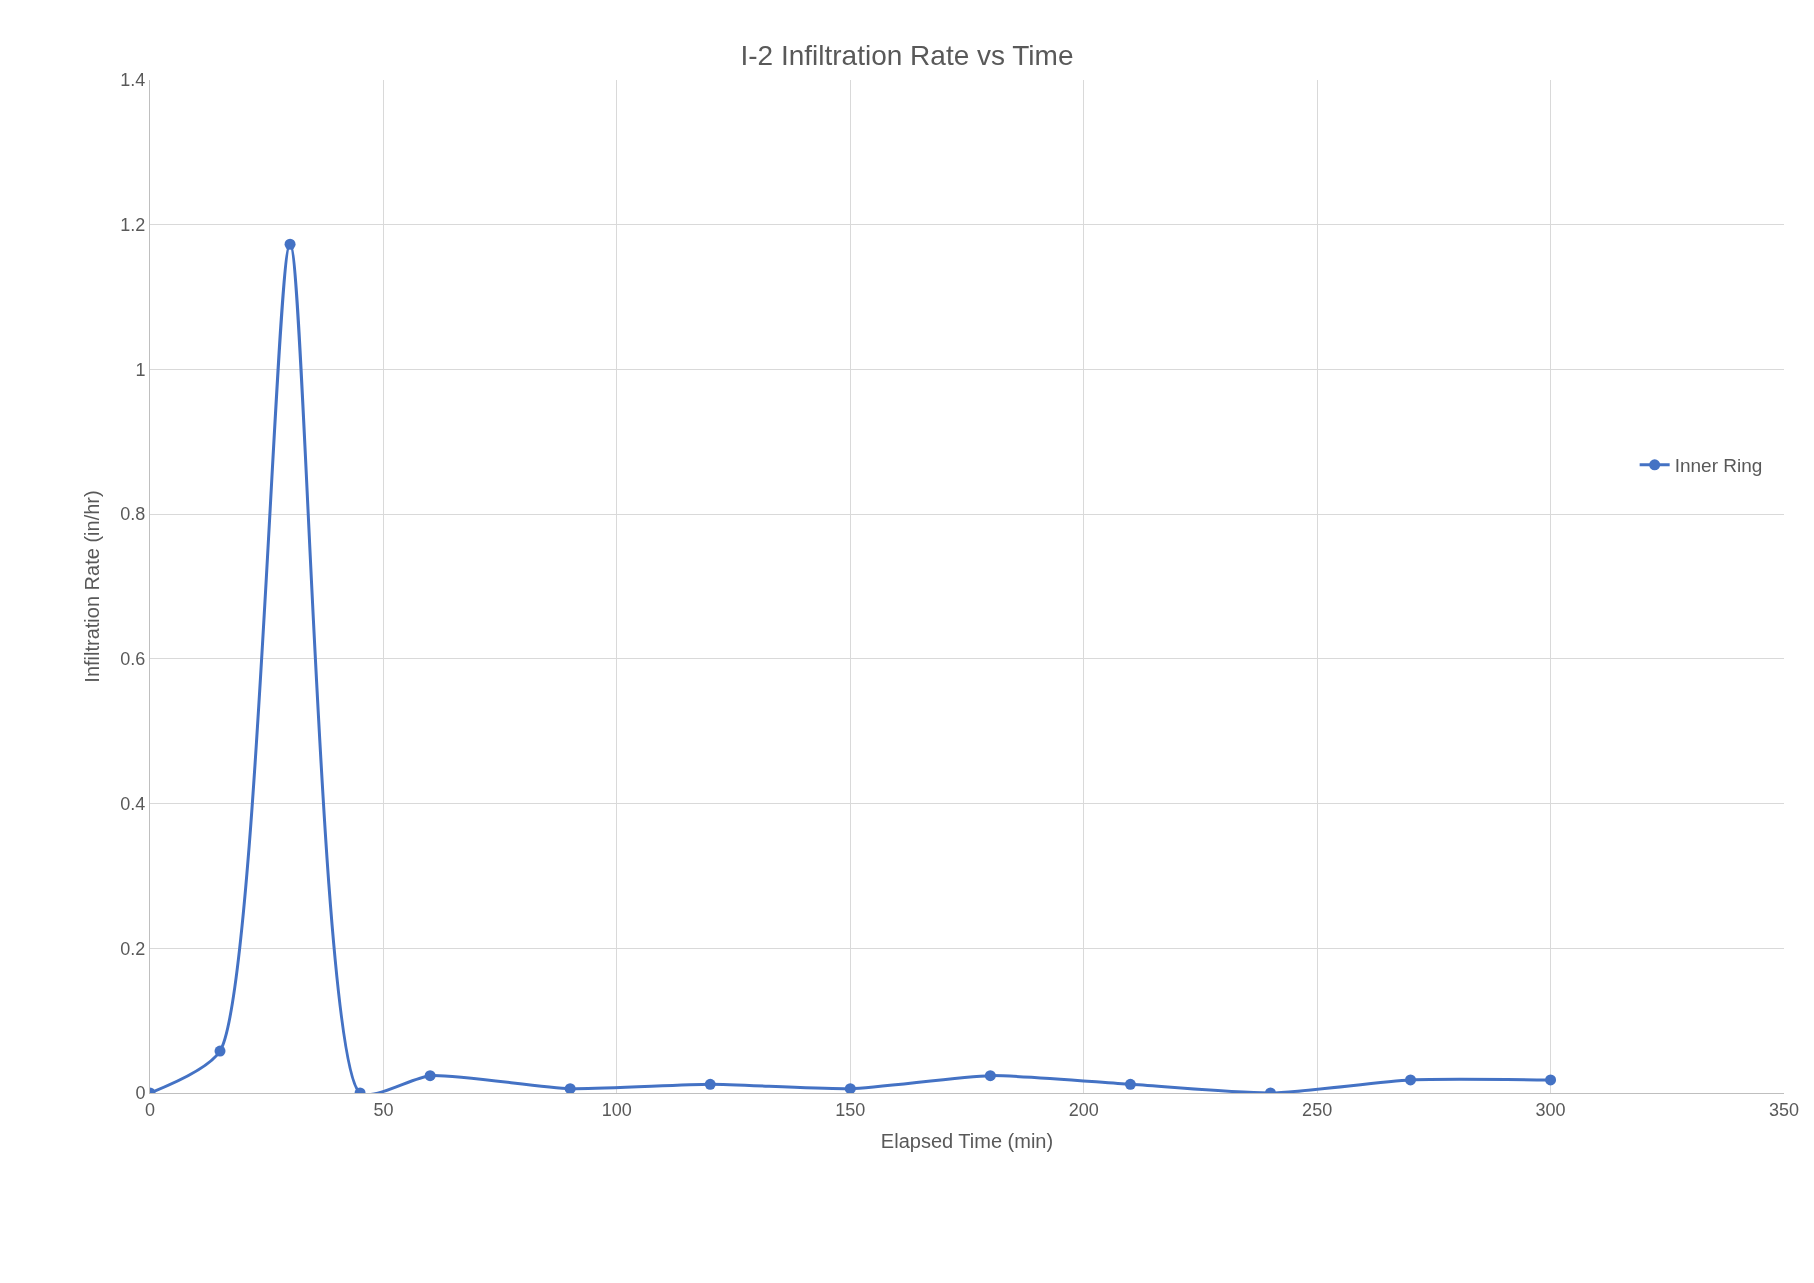  I want to click on y-tick-label: 0.8, so click(133, 514).